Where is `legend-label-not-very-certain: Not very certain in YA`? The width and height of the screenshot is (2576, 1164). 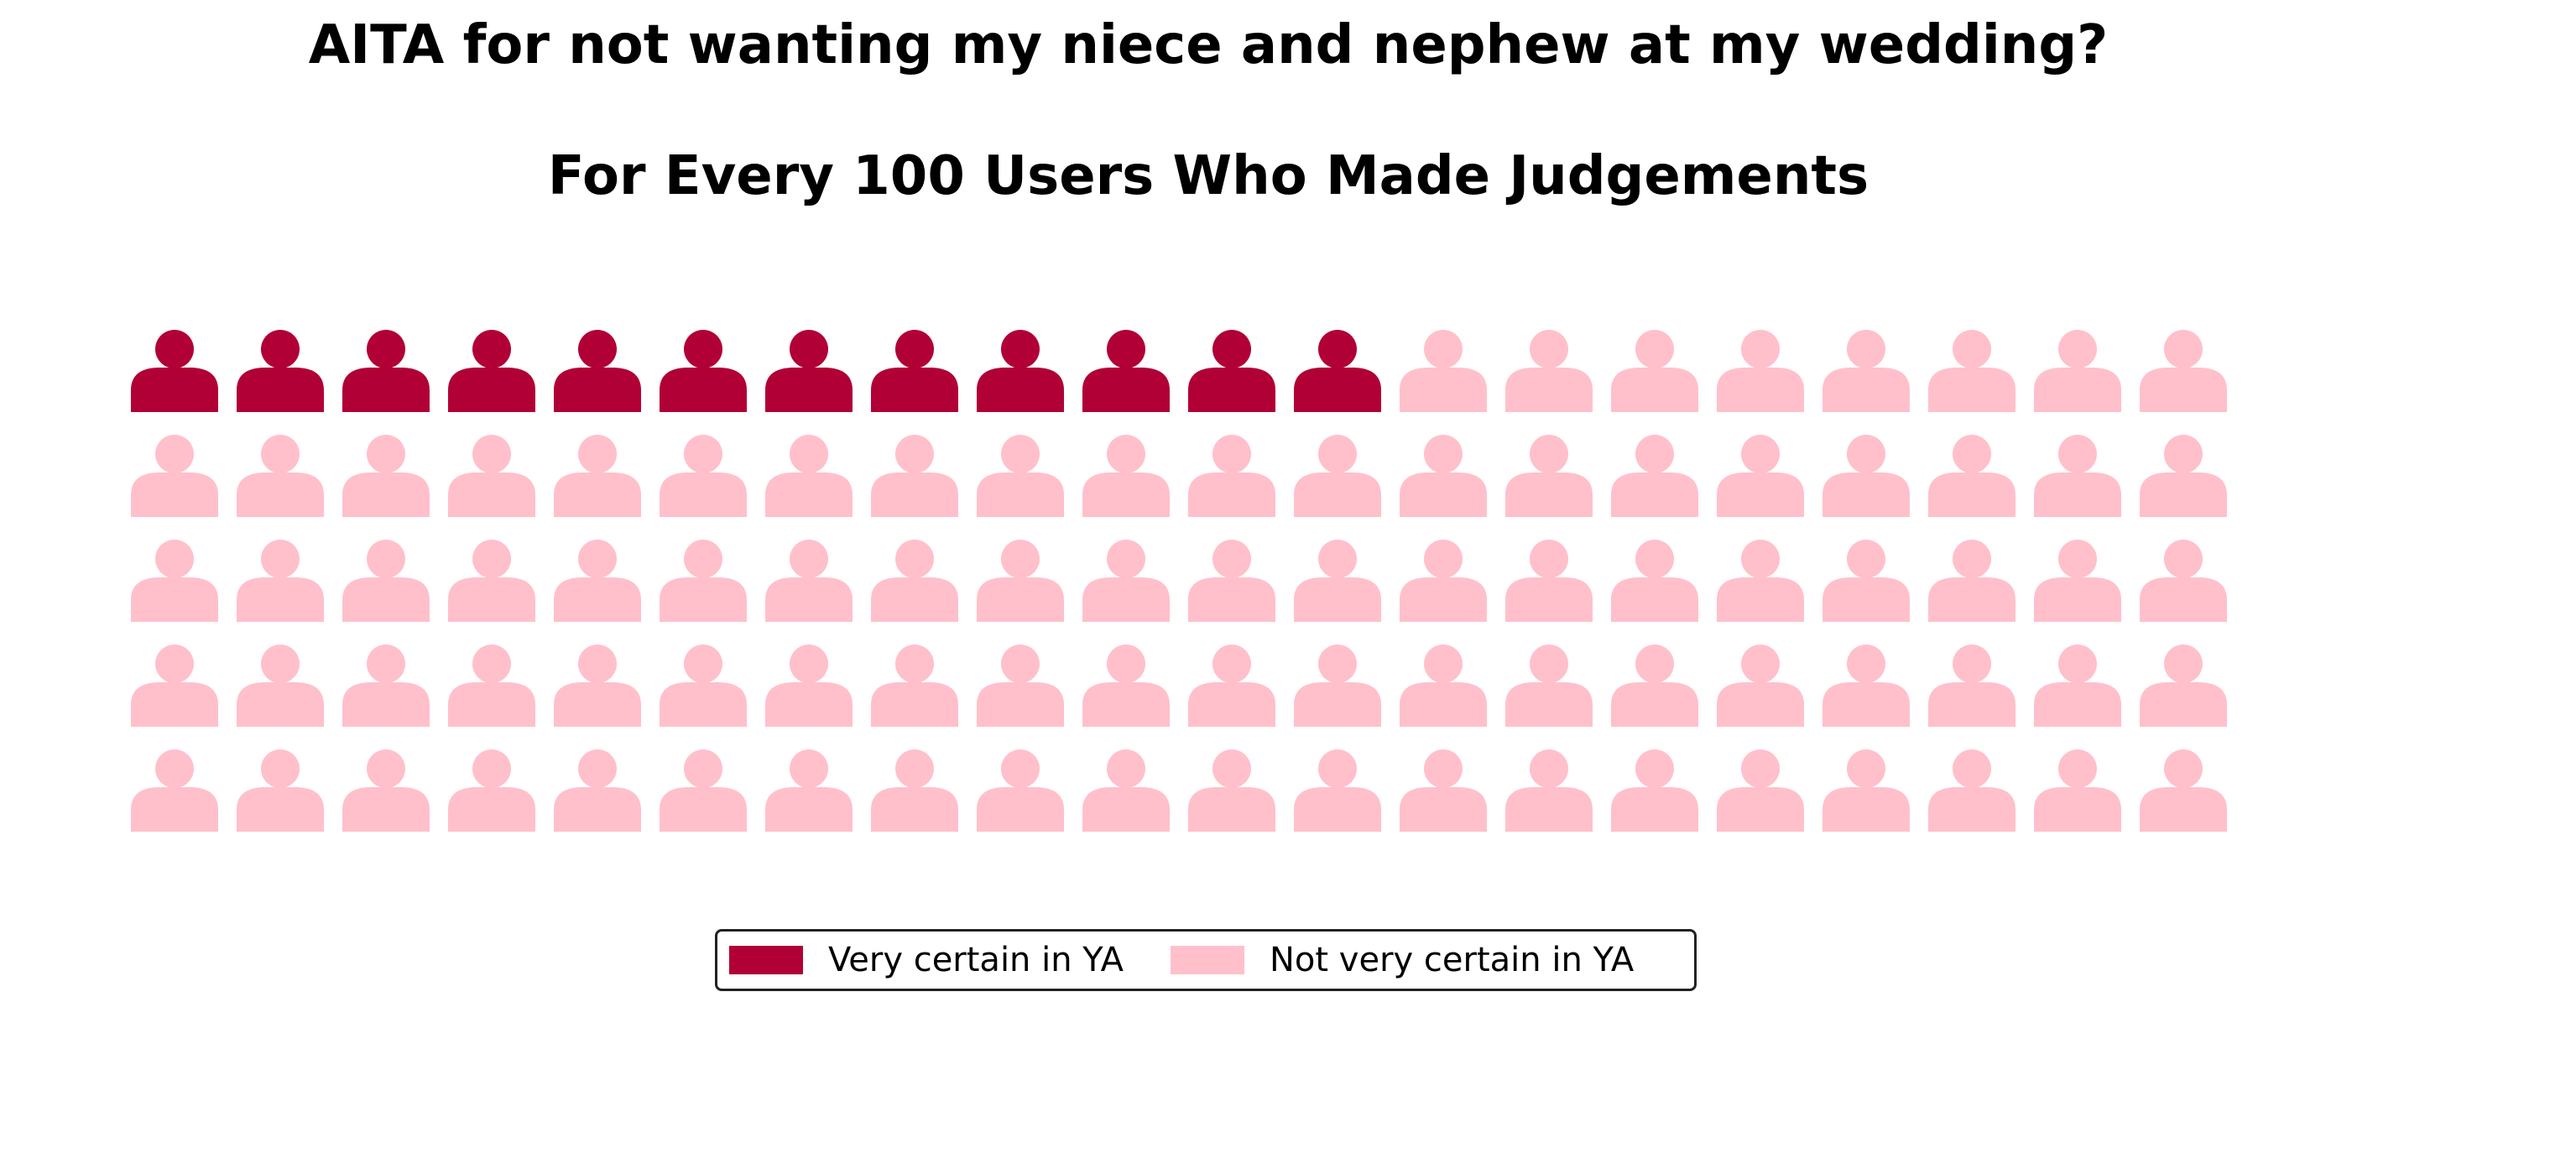 legend-label-not-very-certain: Not very certain in YA is located at coordinates (1452, 960).